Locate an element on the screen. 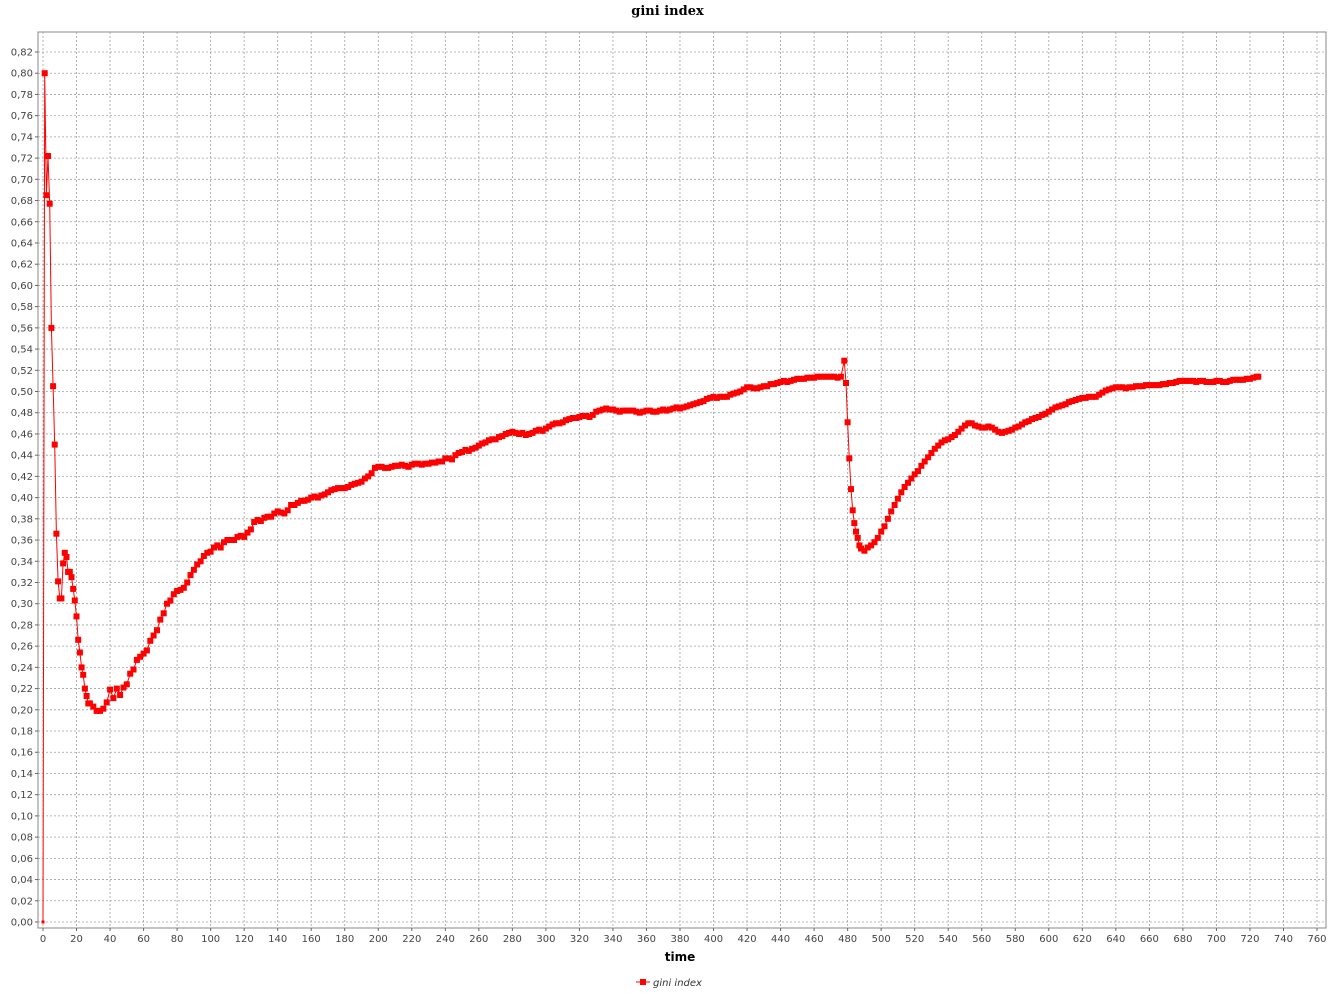  x-tick-label: 620 is located at coordinates (1082, 939).